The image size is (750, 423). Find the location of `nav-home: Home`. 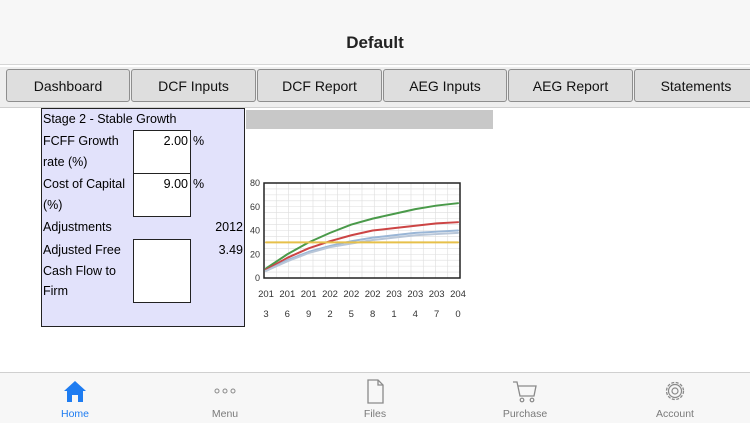

nav-home: Home is located at coordinates (75, 398).